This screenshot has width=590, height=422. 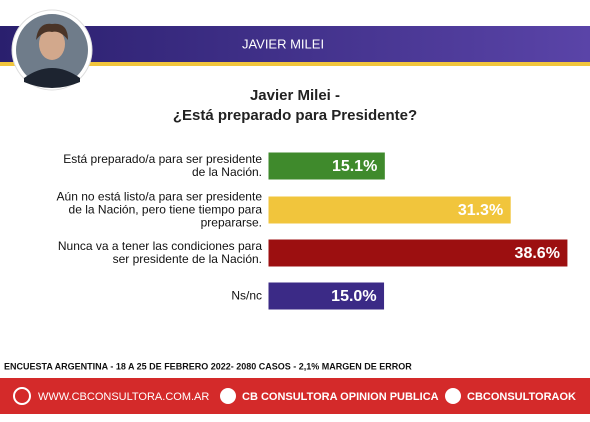 What do you see at coordinates (353, 296) in the screenshot?
I see `value-label: 15.0%` at bounding box center [353, 296].